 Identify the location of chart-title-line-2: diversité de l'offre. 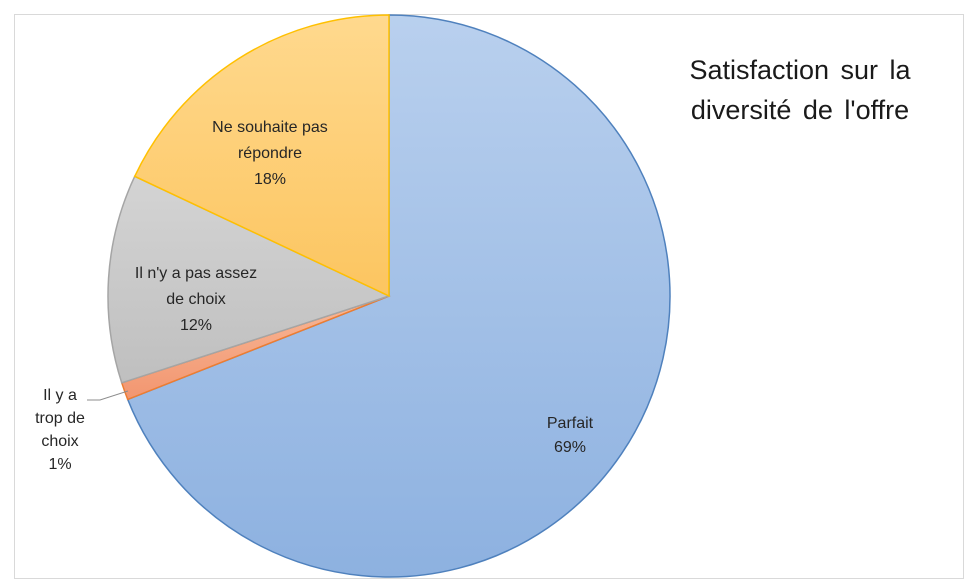
(800, 110).